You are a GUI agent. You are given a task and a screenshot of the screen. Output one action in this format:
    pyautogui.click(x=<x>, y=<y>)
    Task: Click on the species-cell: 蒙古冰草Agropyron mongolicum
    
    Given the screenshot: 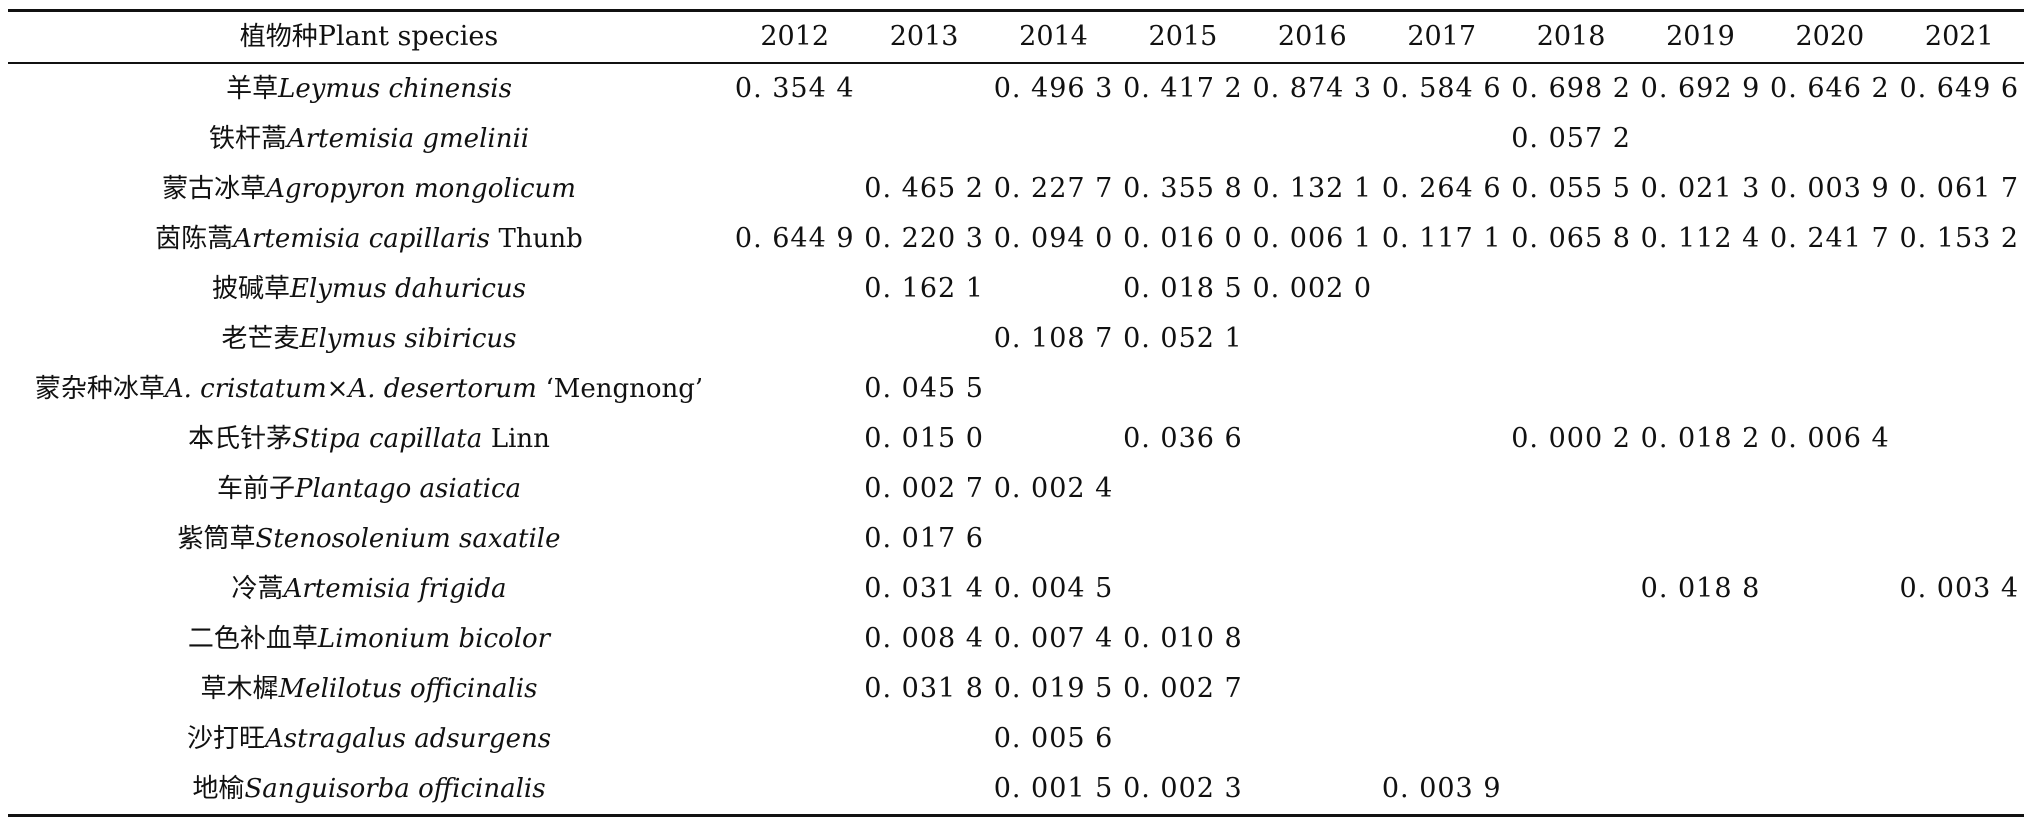 What is the action you would take?
    pyautogui.click(x=369, y=189)
    